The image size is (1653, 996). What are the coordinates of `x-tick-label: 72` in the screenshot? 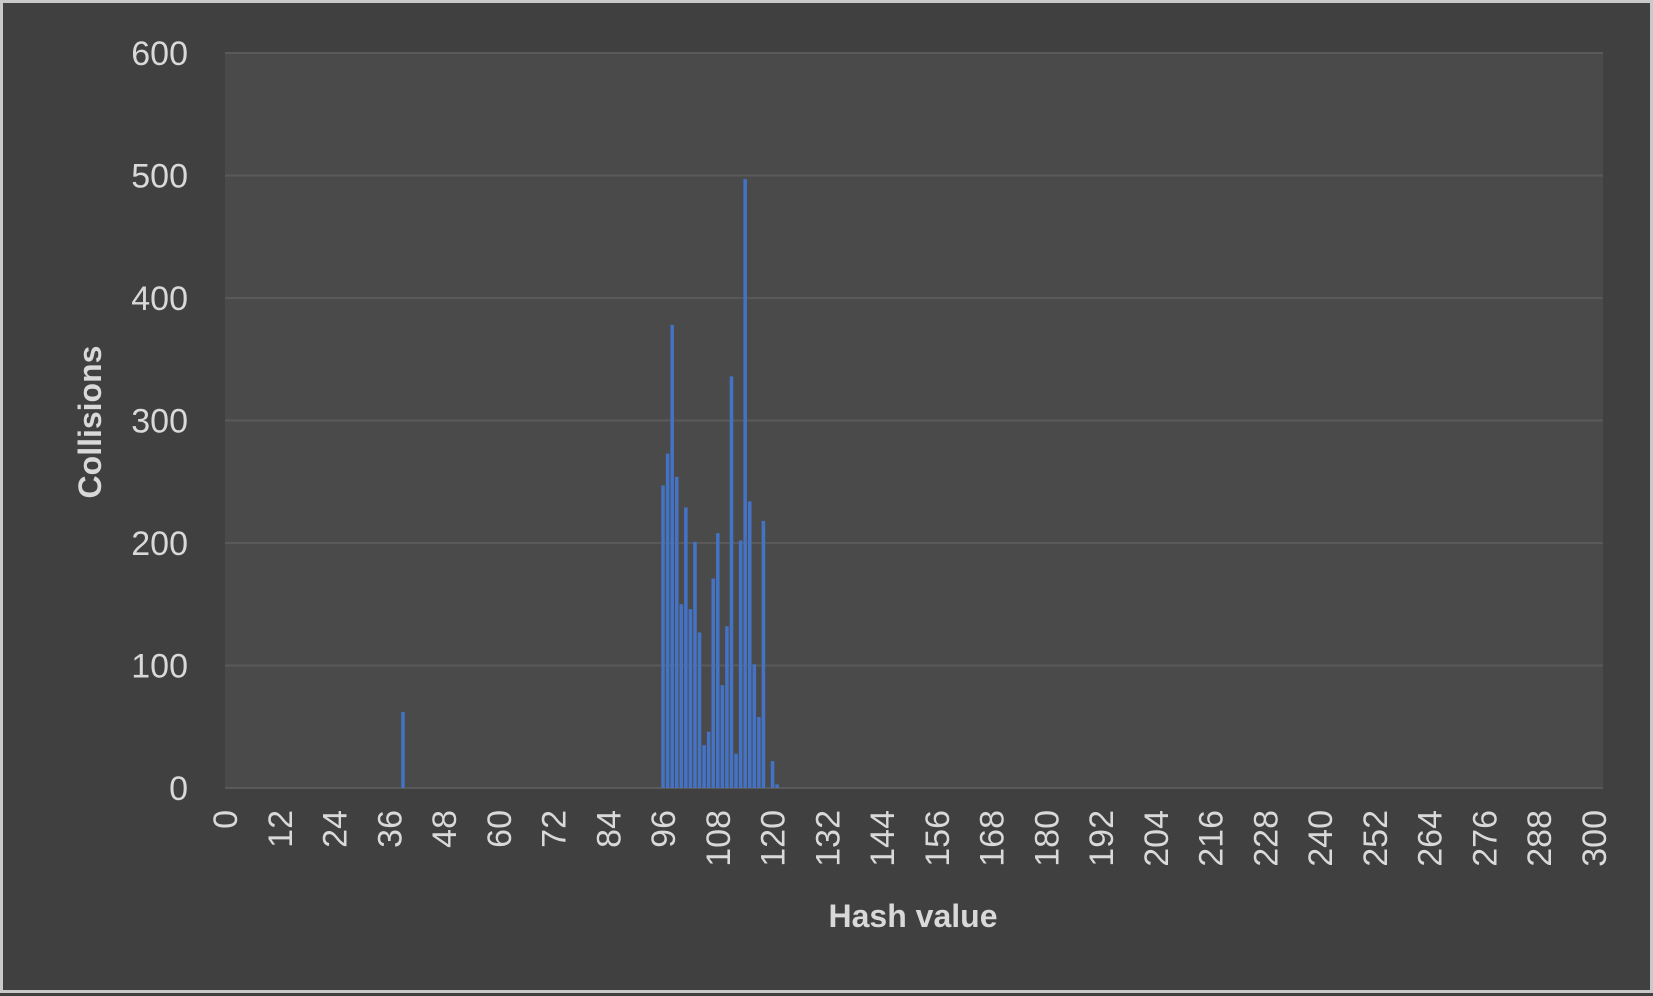 It's located at (555, 829).